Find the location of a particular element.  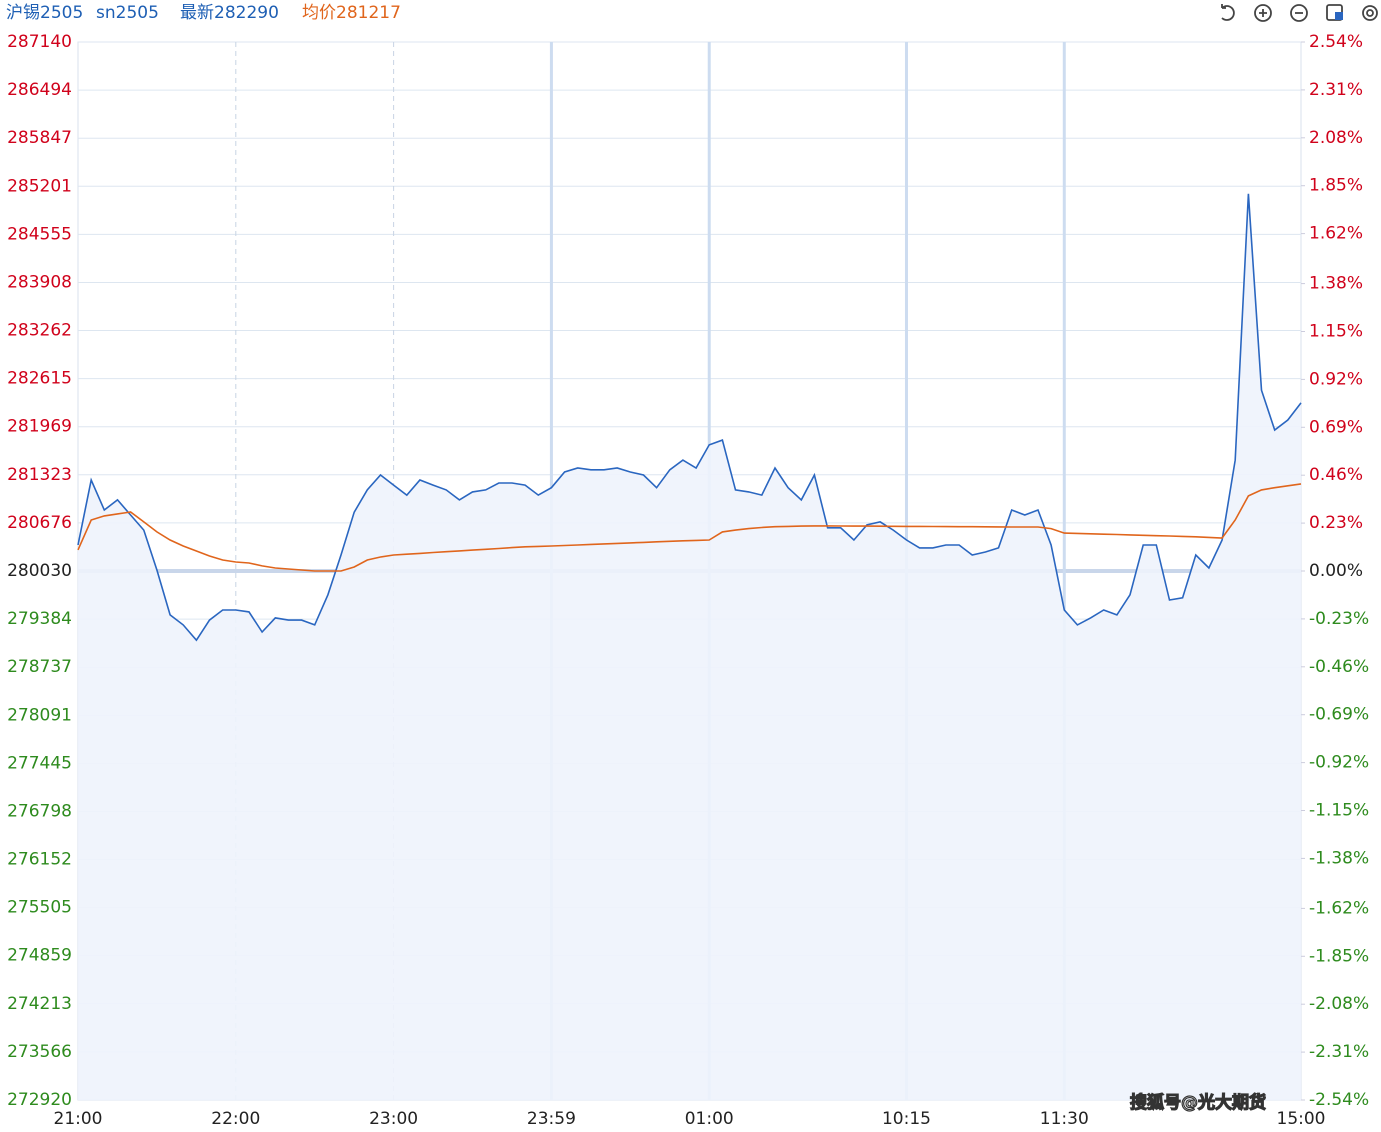

y2-tick-label: 1.15% is located at coordinates (1336, 331).